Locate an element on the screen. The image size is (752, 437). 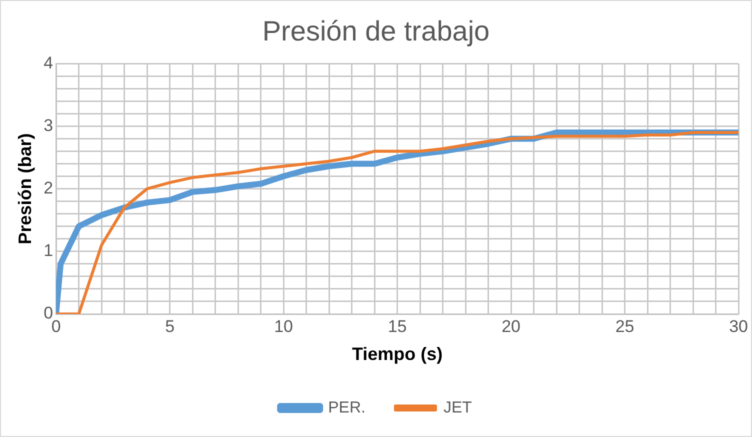
y-tick-label: 2 is located at coordinates (49, 188).